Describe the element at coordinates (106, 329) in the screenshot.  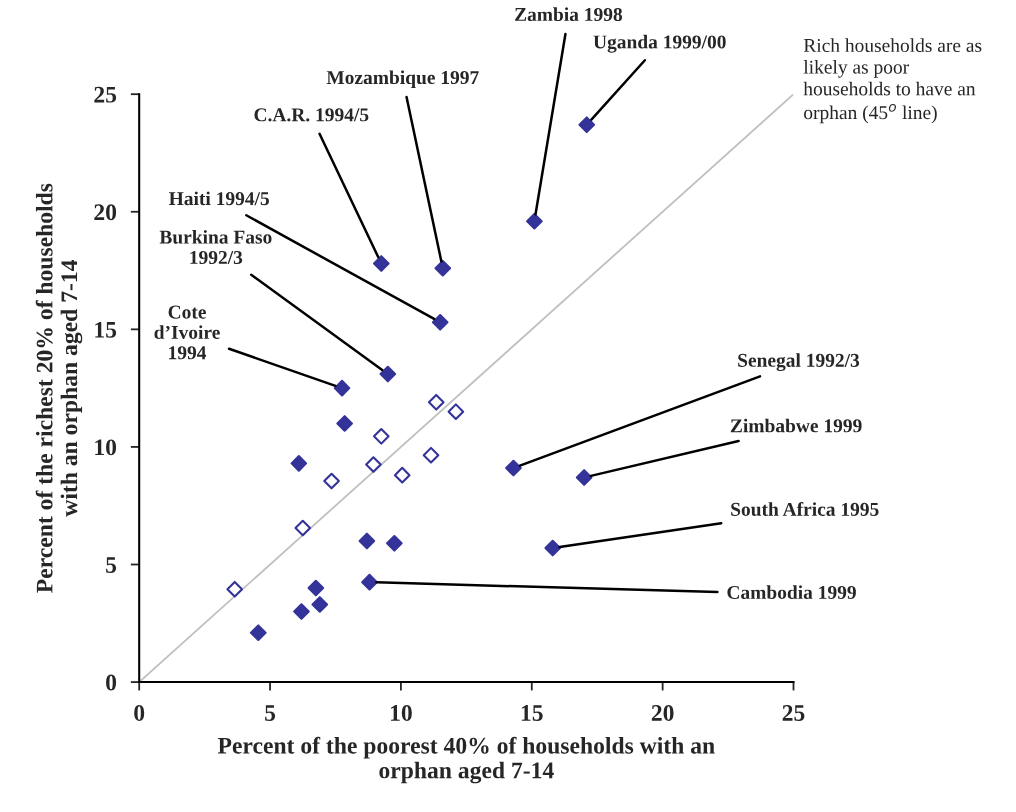
I see `y-tick-label: 15` at that location.